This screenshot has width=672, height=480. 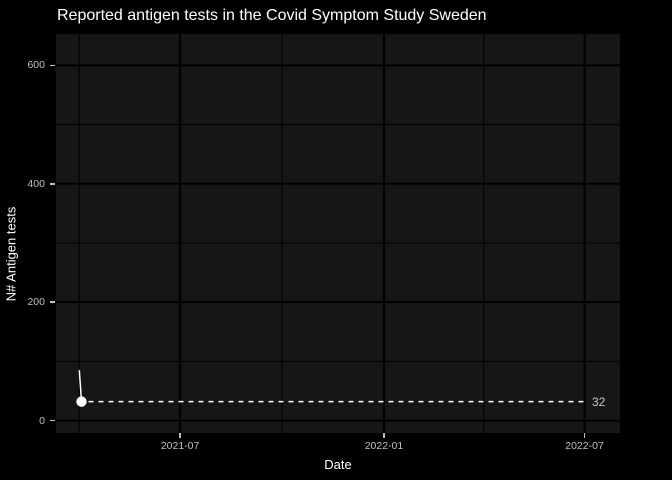 I want to click on x-tick-label: 2021-07, so click(x=180, y=446).